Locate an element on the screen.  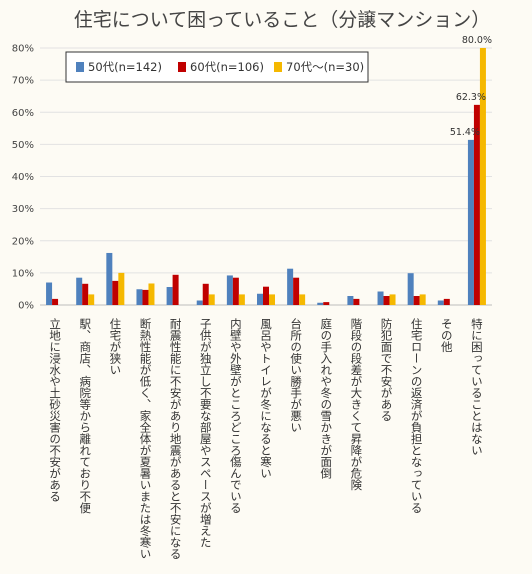
y-tick-label: 70% is located at coordinates (23, 81).